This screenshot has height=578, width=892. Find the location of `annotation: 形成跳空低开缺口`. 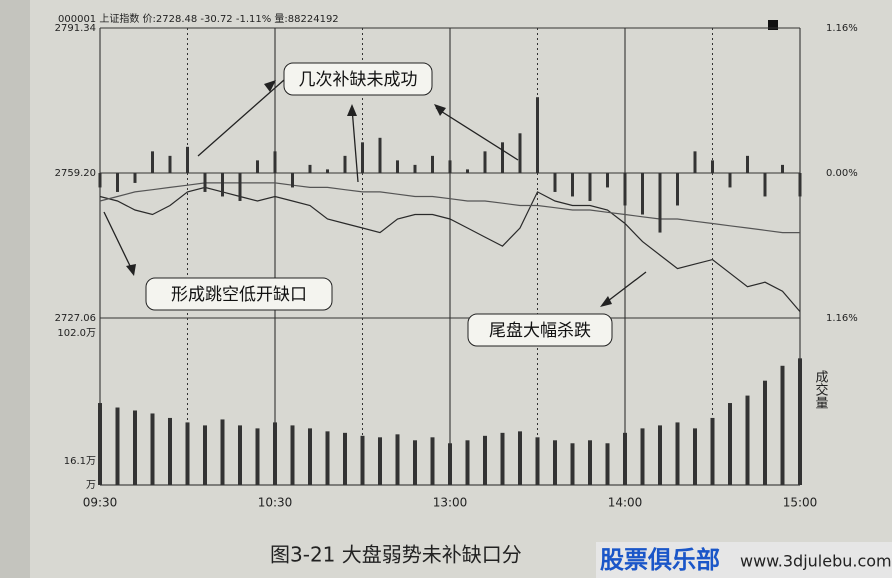

annotation: 形成跳空低开缺口 is located at coordinates (218, 261).